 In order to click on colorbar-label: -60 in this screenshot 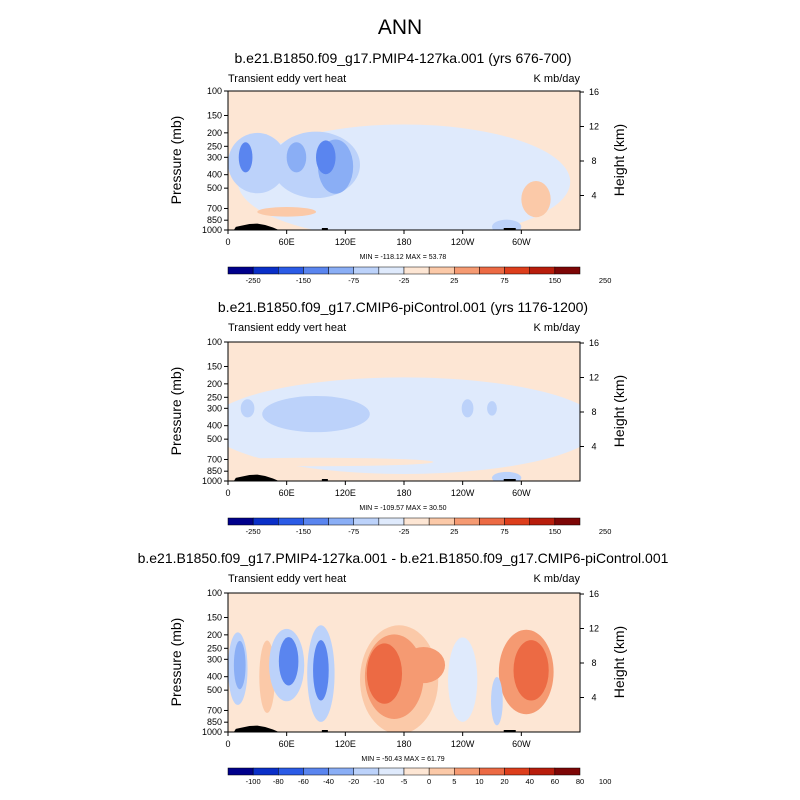, I will do `click(303, 781)`.